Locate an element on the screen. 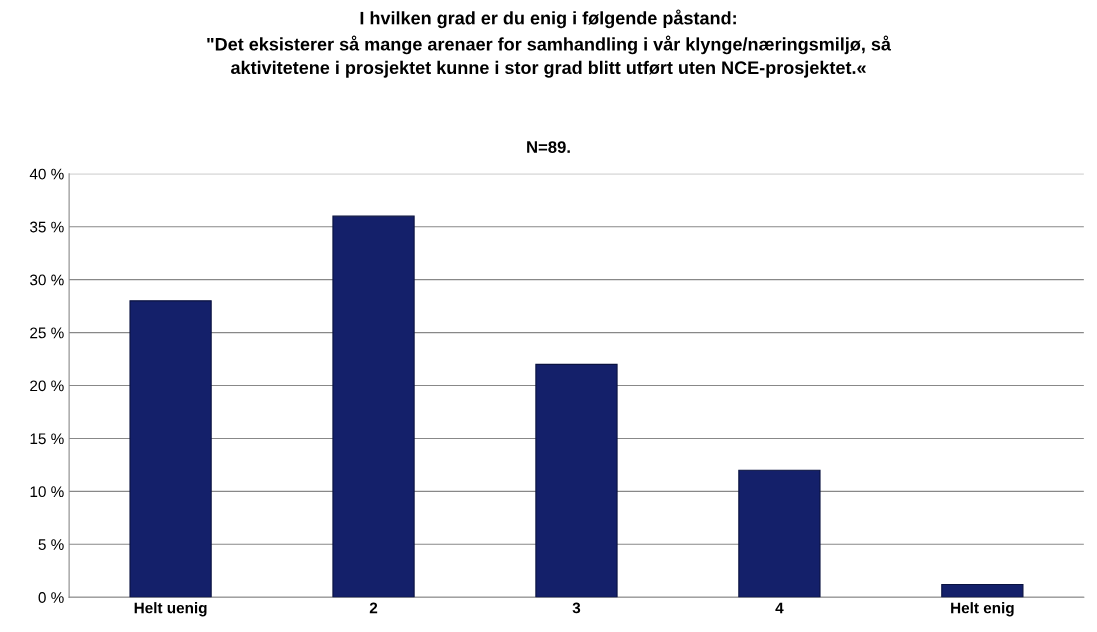  x-tick-label: 2 is located at coordinates (373, 608).